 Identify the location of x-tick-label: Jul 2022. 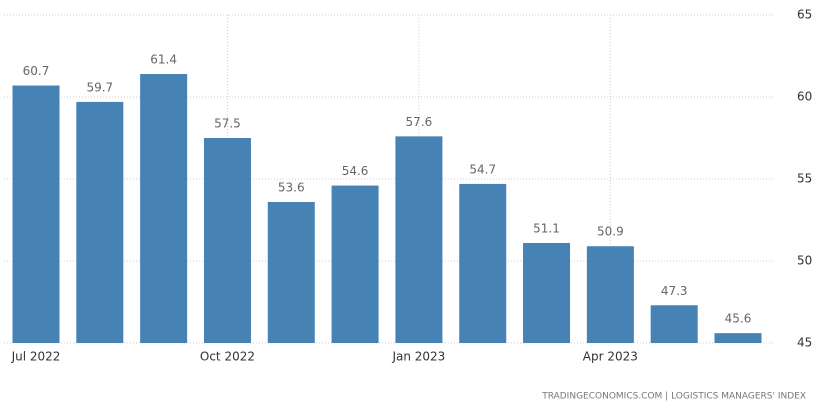
(36, 357).